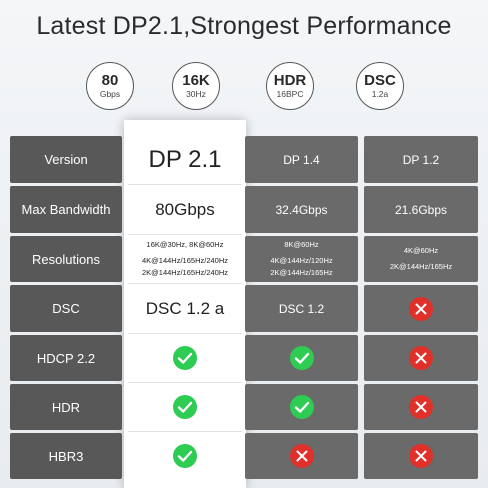 The height and width of the screenshot is (488, 488). I want to click on badge-unit: Gbps, so click(110, 94).